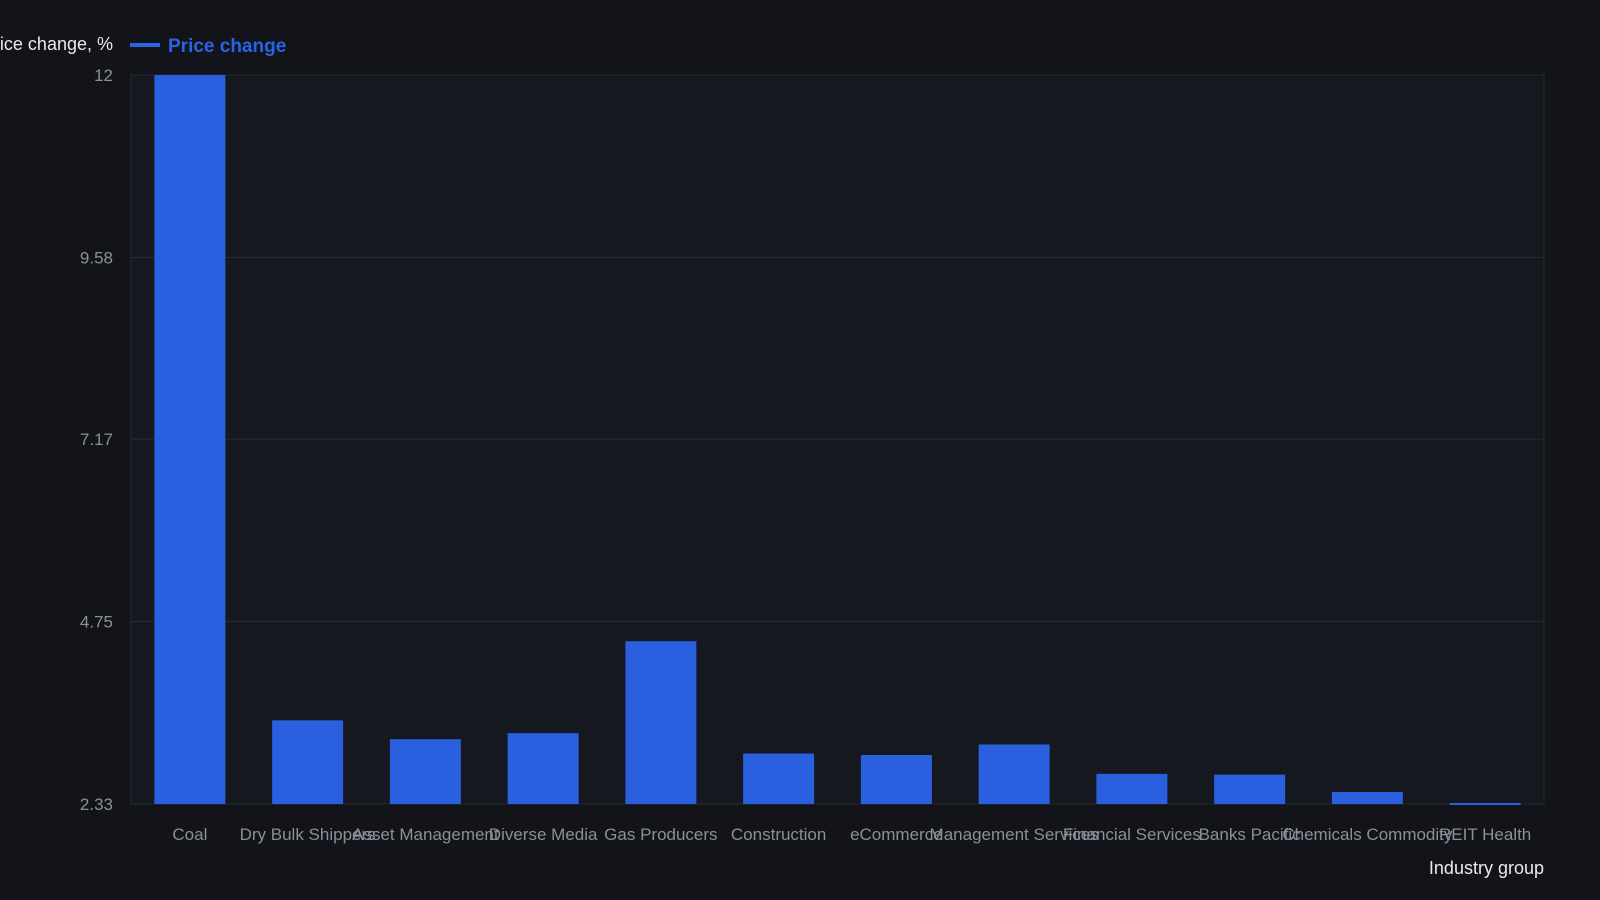 This screenshot has width=1600, height=900. Describe the element at coordinates (189, 834) in the screenshot. I see `x-tick-label: Coal` at that location.